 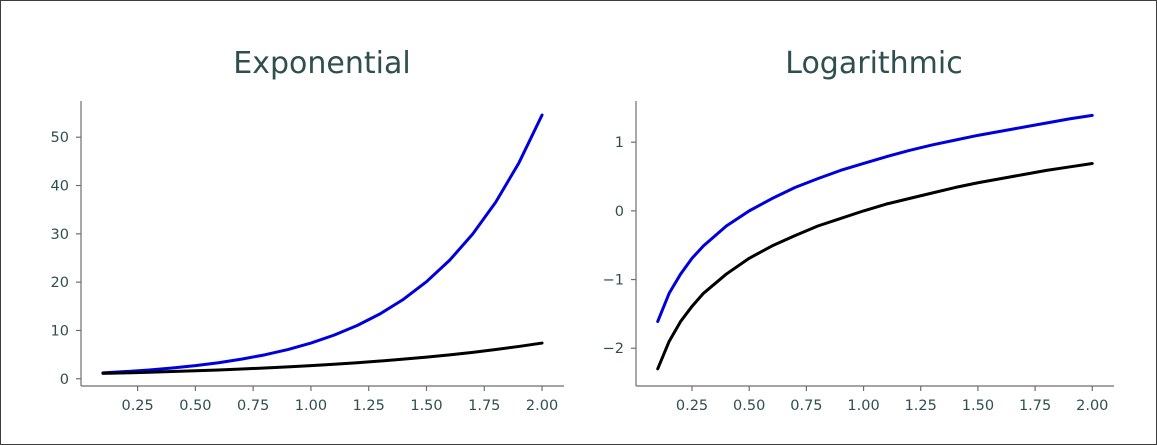 I want to click on chart-title-exponential: Exponential, so click(x=321, y=63).